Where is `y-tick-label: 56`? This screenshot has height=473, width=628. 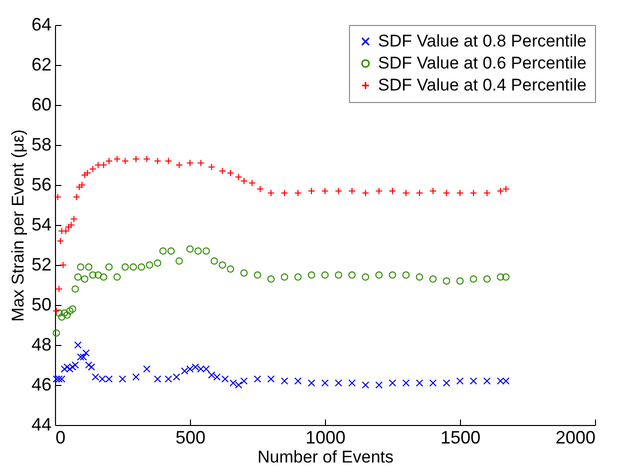
y-tick-label: 56 is located at coordinates (41, 184).